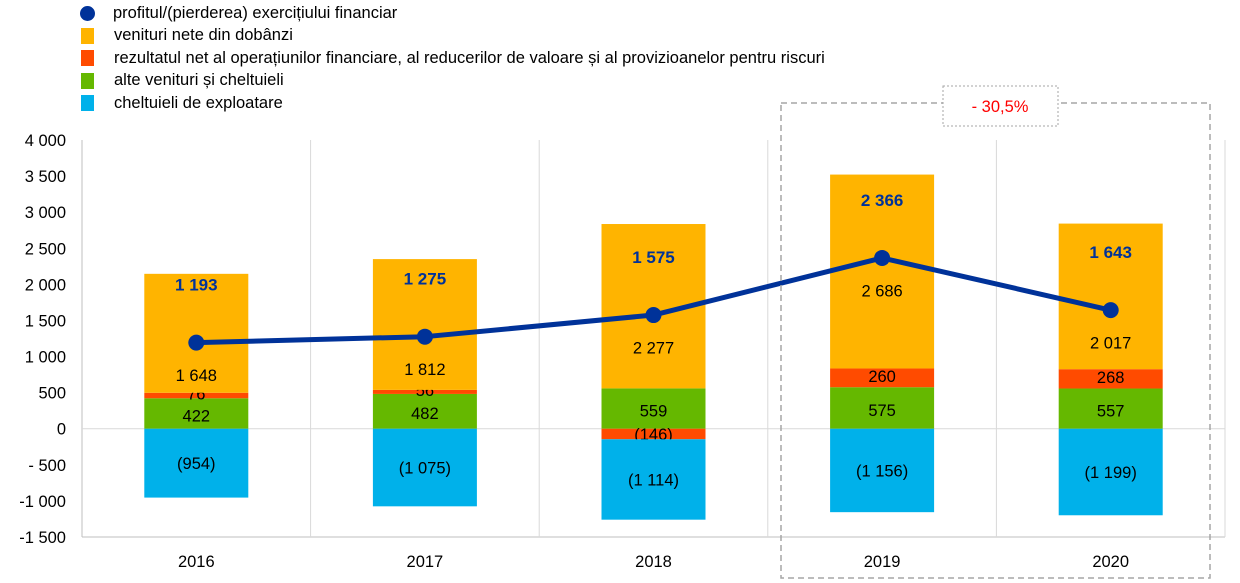  I want to click on data-label: 2 686, so click(881, 291).